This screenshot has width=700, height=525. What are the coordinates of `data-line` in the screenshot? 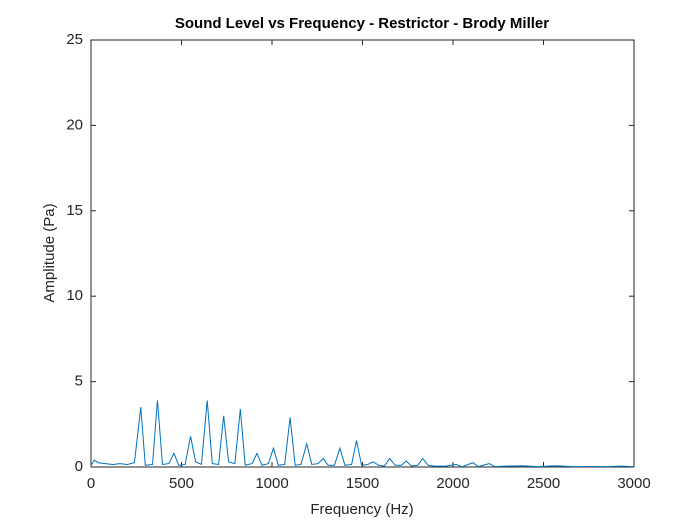 It's located at (362, 434).